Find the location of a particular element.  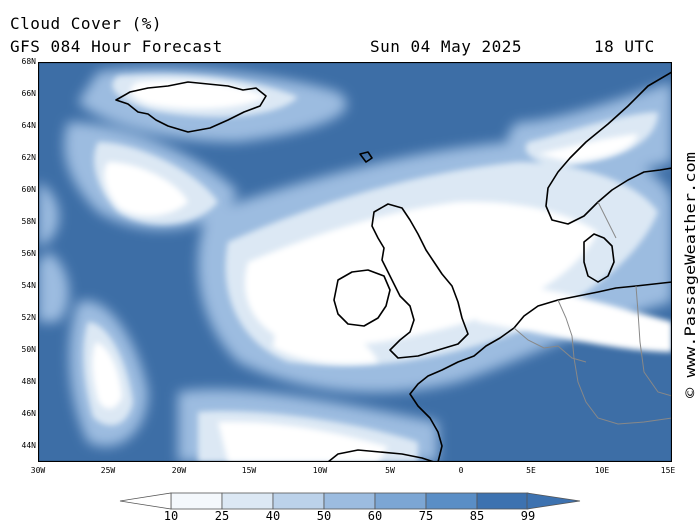

legend-bins is located at coordinates (349, 501).